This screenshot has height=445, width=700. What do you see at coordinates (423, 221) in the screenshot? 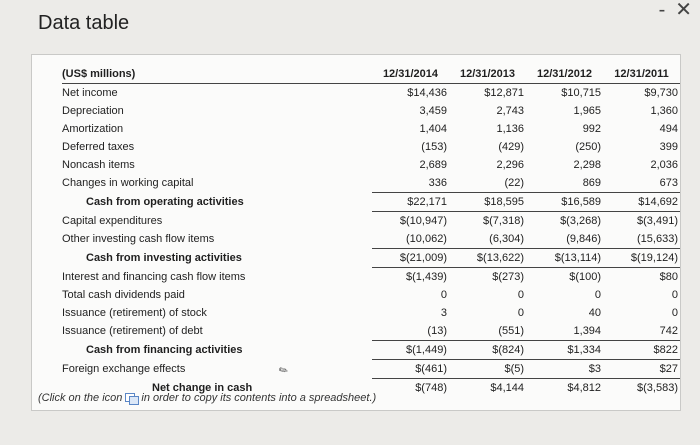
I see `cell-value: $(10,947)` at bounding box center [423, 221].